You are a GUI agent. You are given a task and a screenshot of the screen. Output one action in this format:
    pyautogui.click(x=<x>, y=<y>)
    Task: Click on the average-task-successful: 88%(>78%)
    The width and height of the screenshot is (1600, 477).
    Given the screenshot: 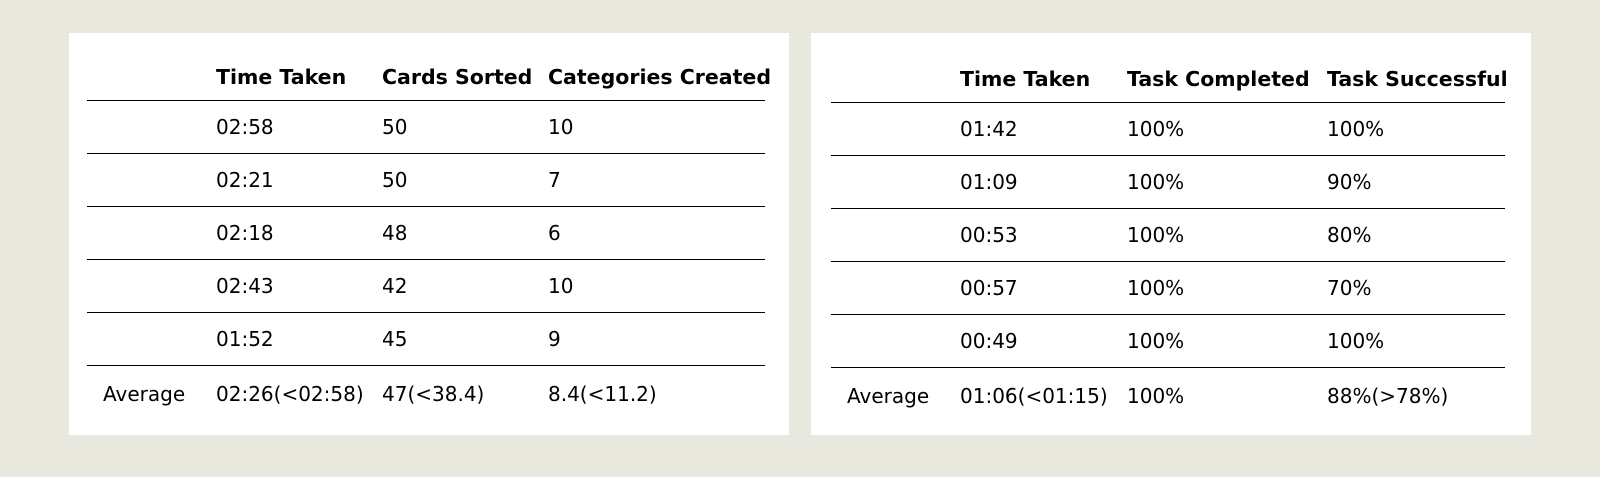 What is the action you would take?
    pyautogui.click(x=1388, y=395)
    